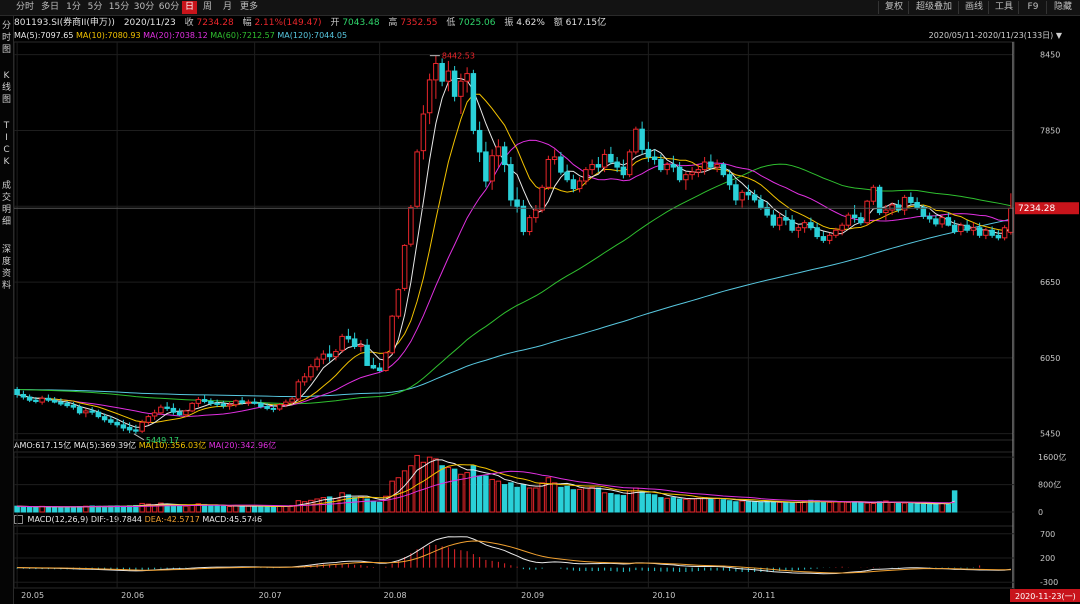 The height and width of the screenshot is (604, 1080). I want to click on date-range: 2020/05/11-2020/11/23(133日) ▼, so click(995, 35).